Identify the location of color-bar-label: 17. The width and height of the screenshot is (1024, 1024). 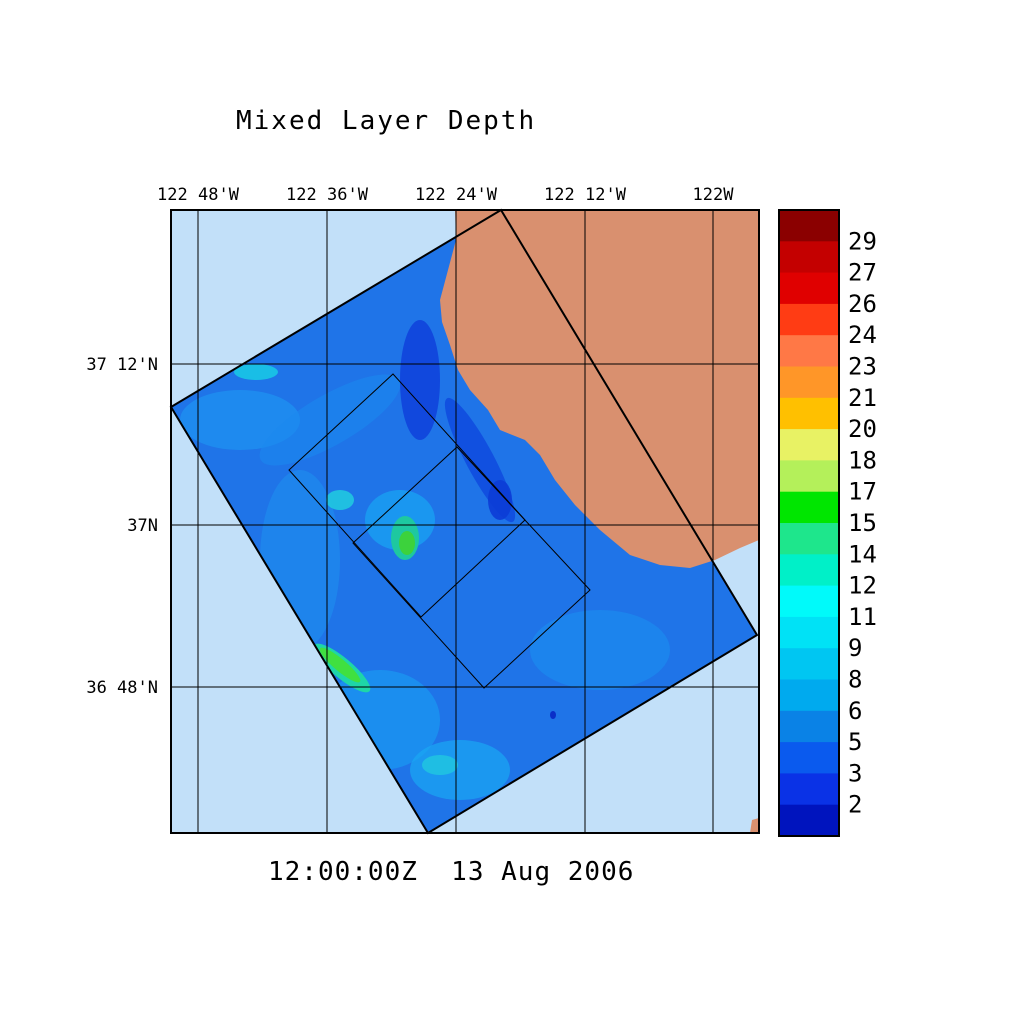
(862, 492).